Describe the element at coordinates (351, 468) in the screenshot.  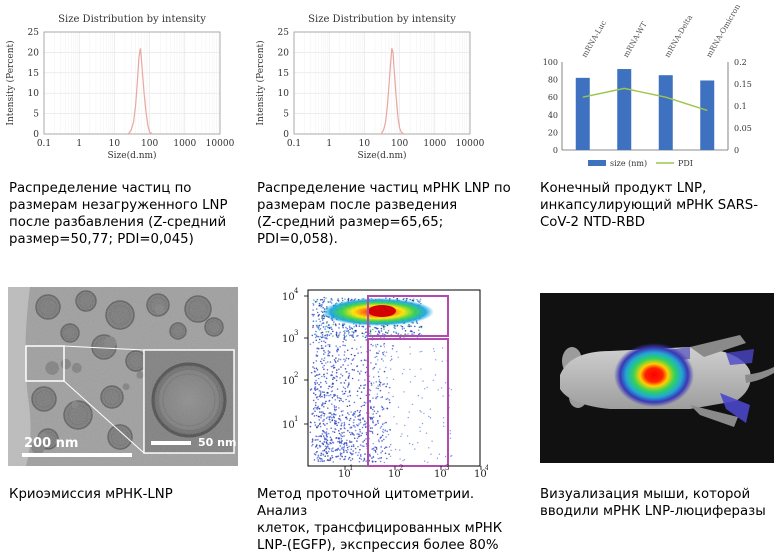
I see `x-tick-exponent: 1` at that location.